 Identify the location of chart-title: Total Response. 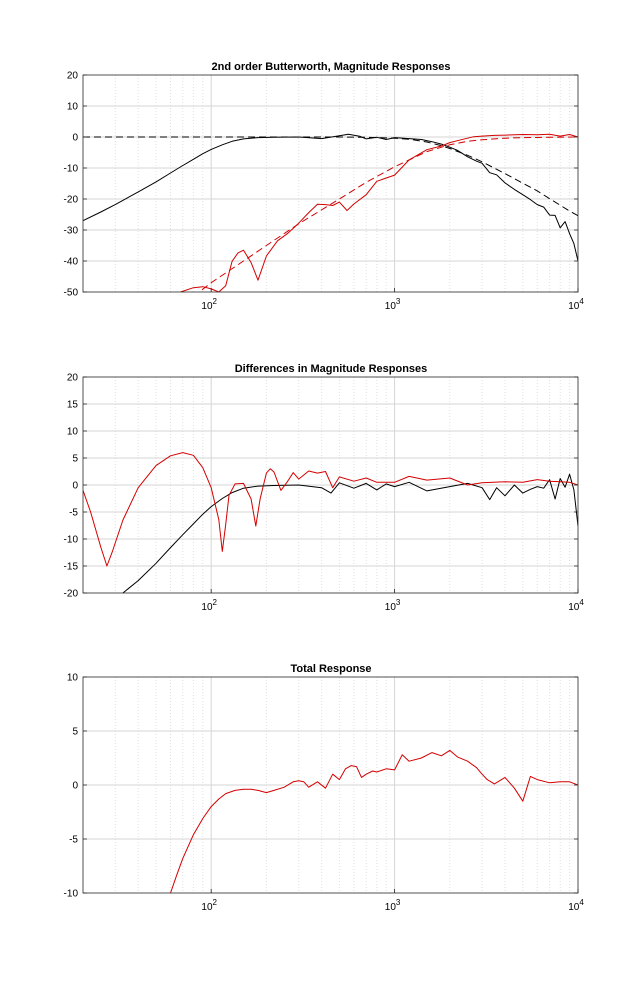
(330, 669).